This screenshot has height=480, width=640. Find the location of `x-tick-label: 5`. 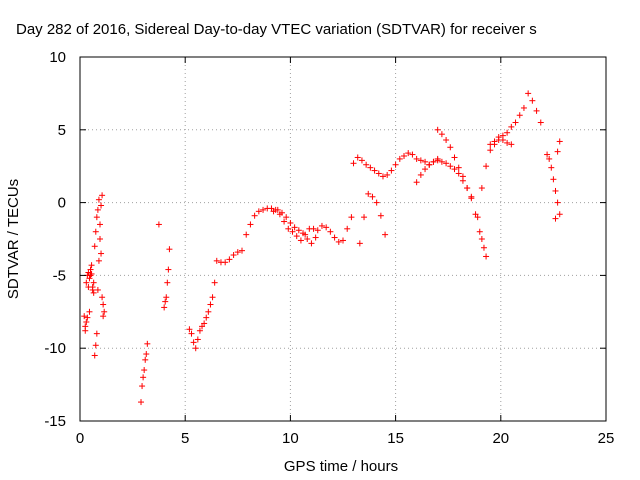

x-tick-label: 5 is located at coordinates (185, 438).